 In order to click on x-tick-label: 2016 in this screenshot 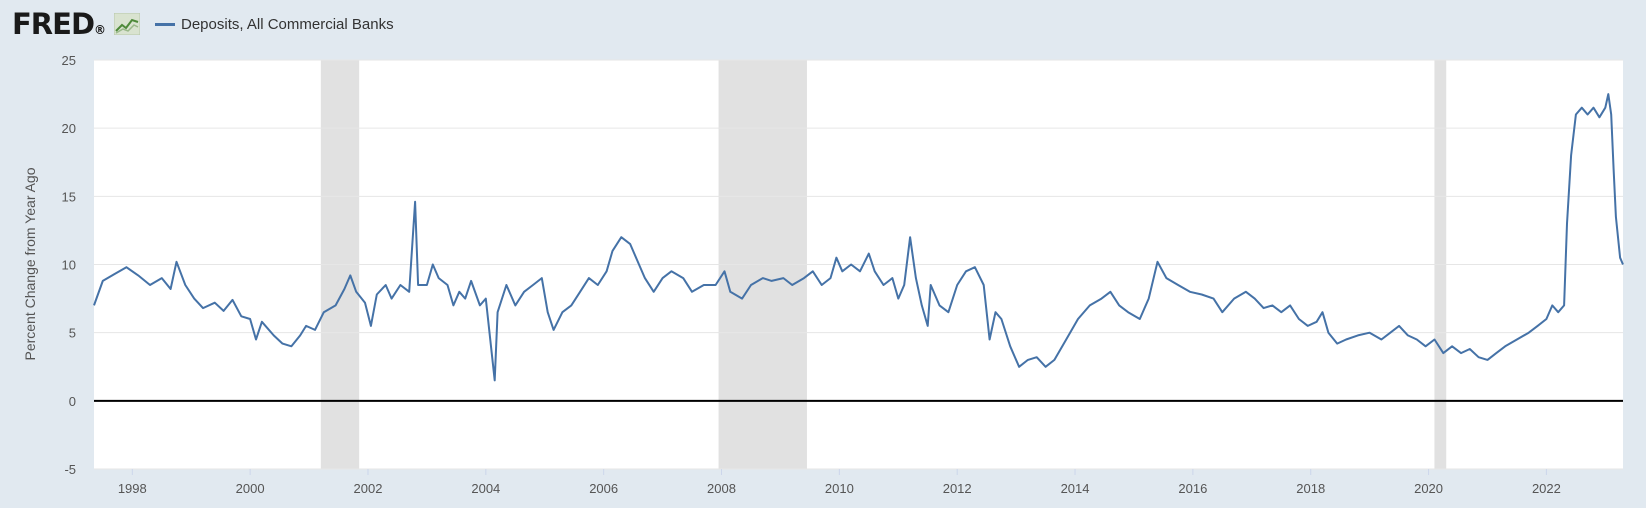, I will do `click(1192, 488)`.